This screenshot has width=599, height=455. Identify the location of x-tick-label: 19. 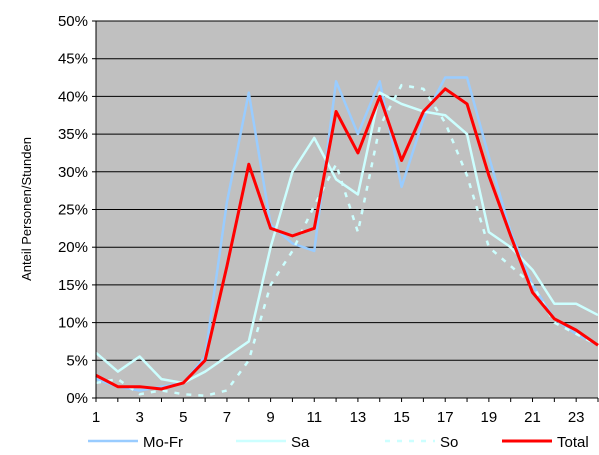
(489, 417).